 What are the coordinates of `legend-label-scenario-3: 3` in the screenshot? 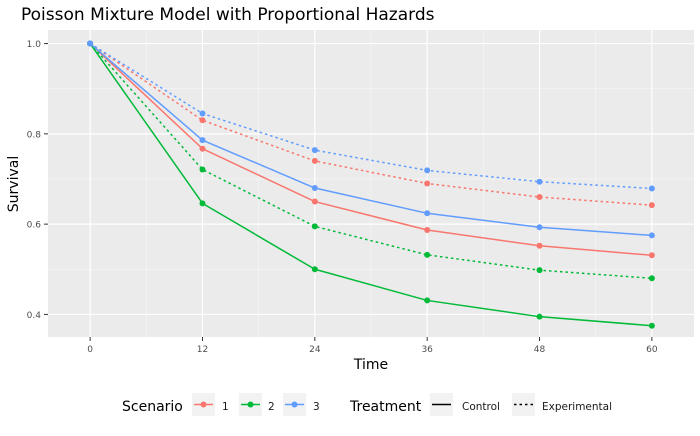 It's located at (316, 407).